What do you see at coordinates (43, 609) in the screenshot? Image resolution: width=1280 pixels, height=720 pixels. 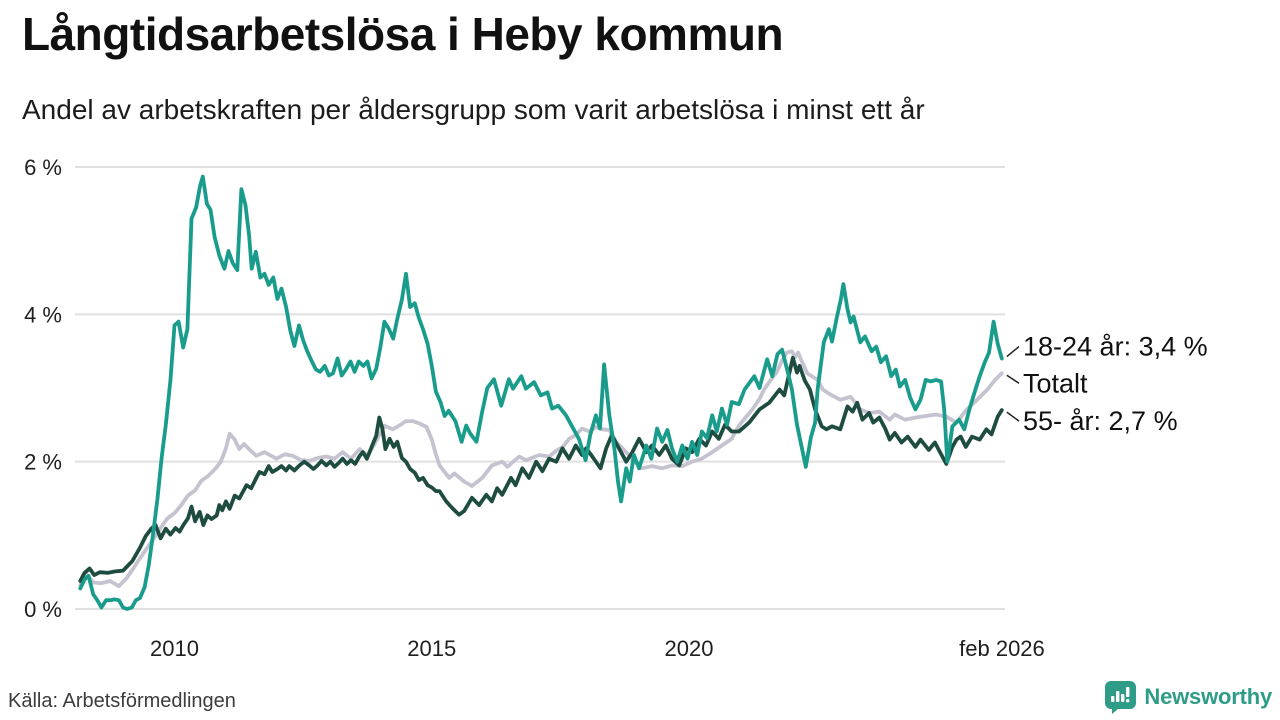 I see `y-tick-label: 0 %` at bounding box center [43, 609].